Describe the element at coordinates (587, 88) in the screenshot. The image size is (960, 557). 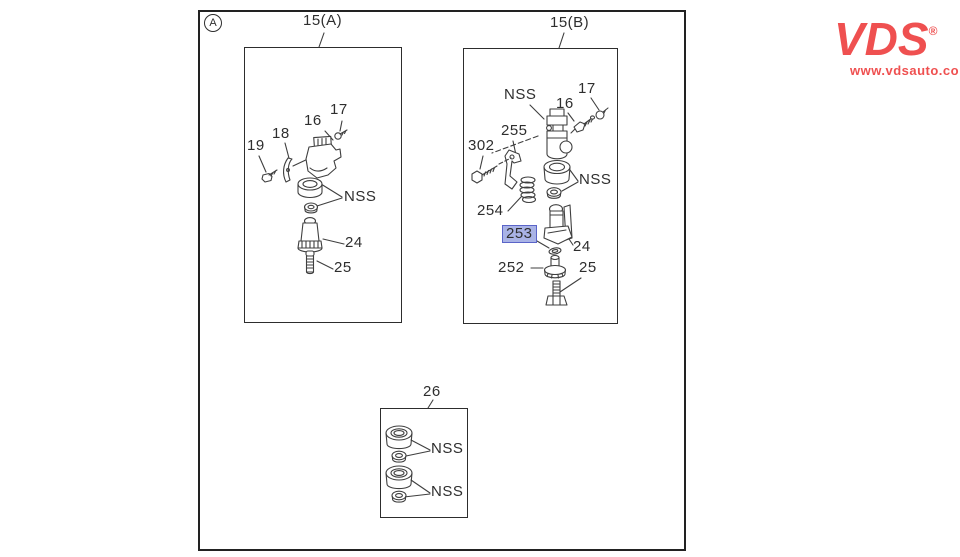
I see `callout-17-b: 17` at that location.